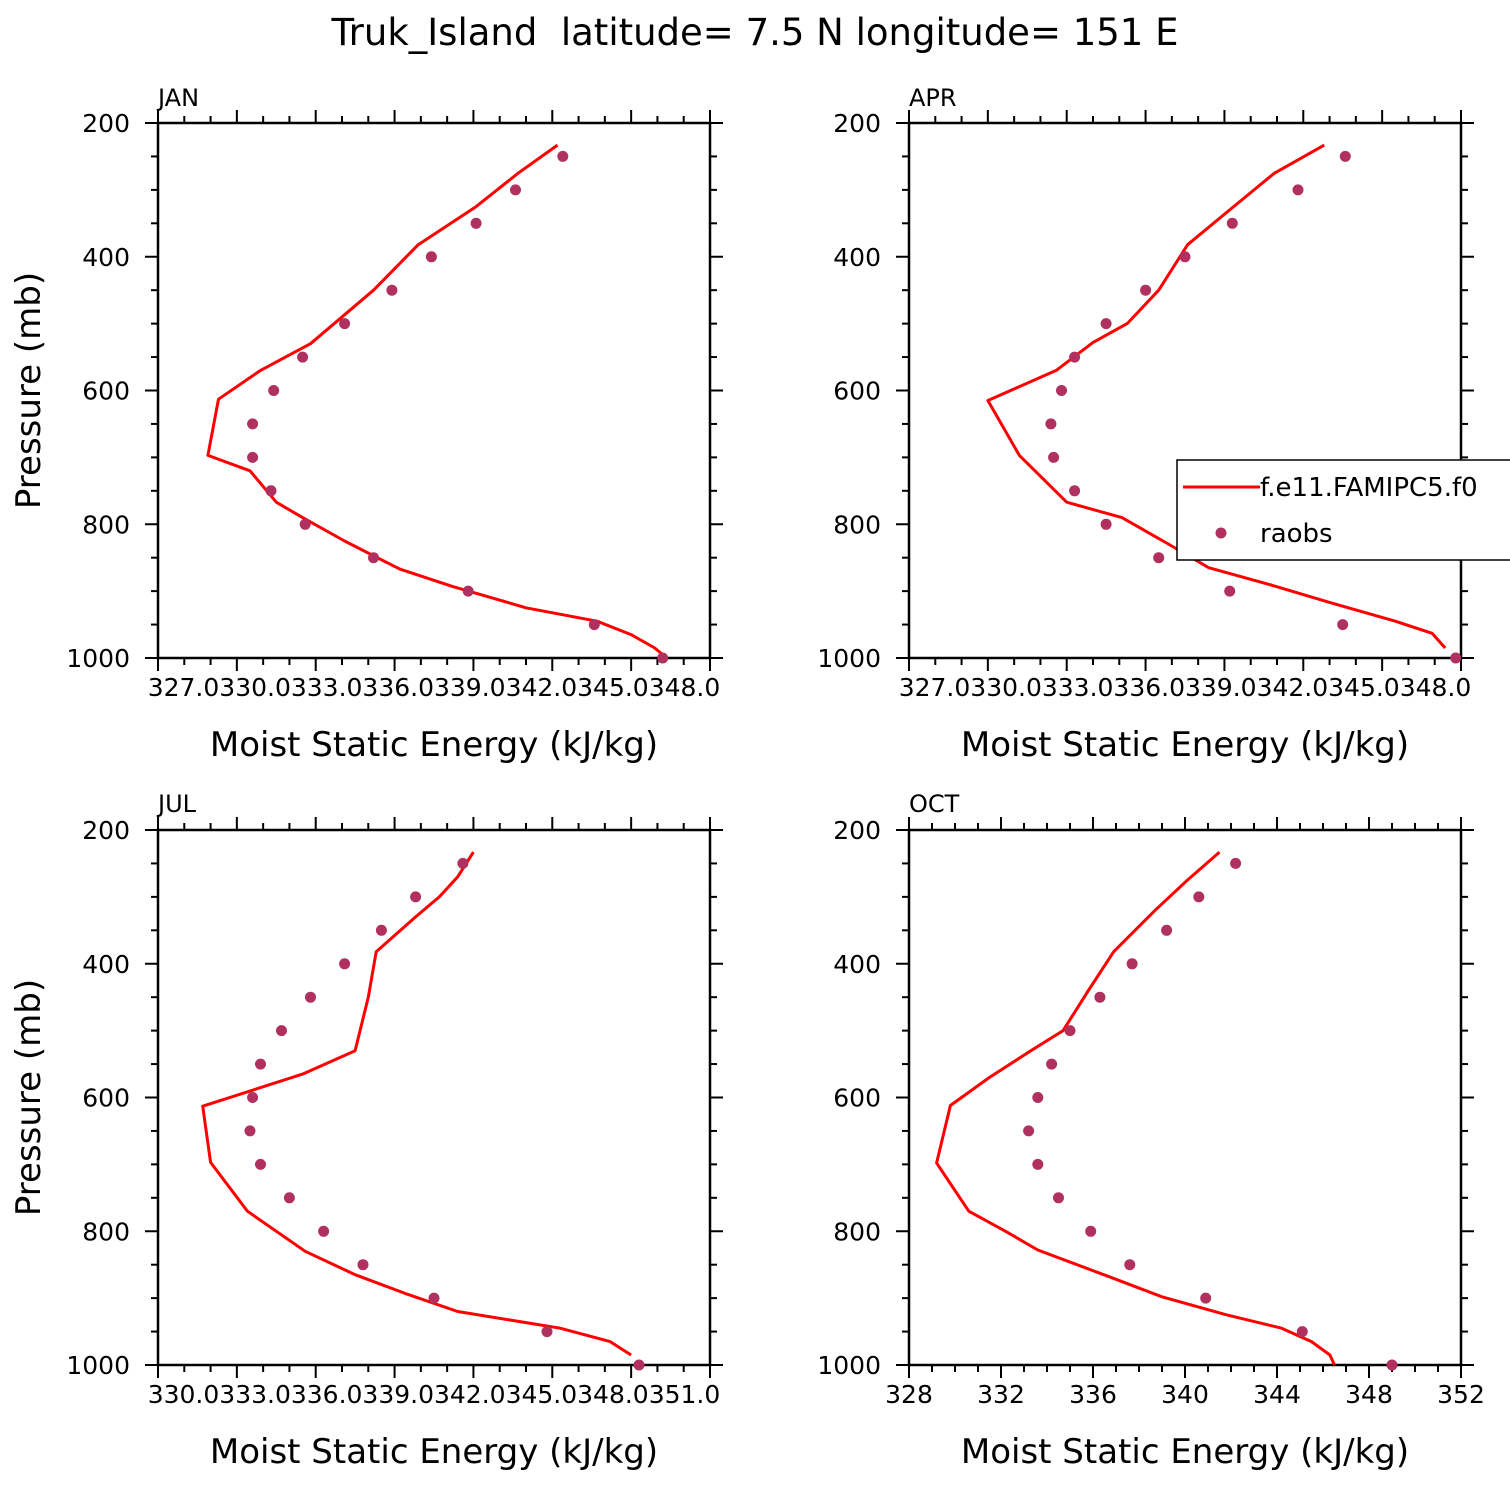 The image size is (1510, 1510). I want to click on x-tick-label: 348, so click(1369, 1394).